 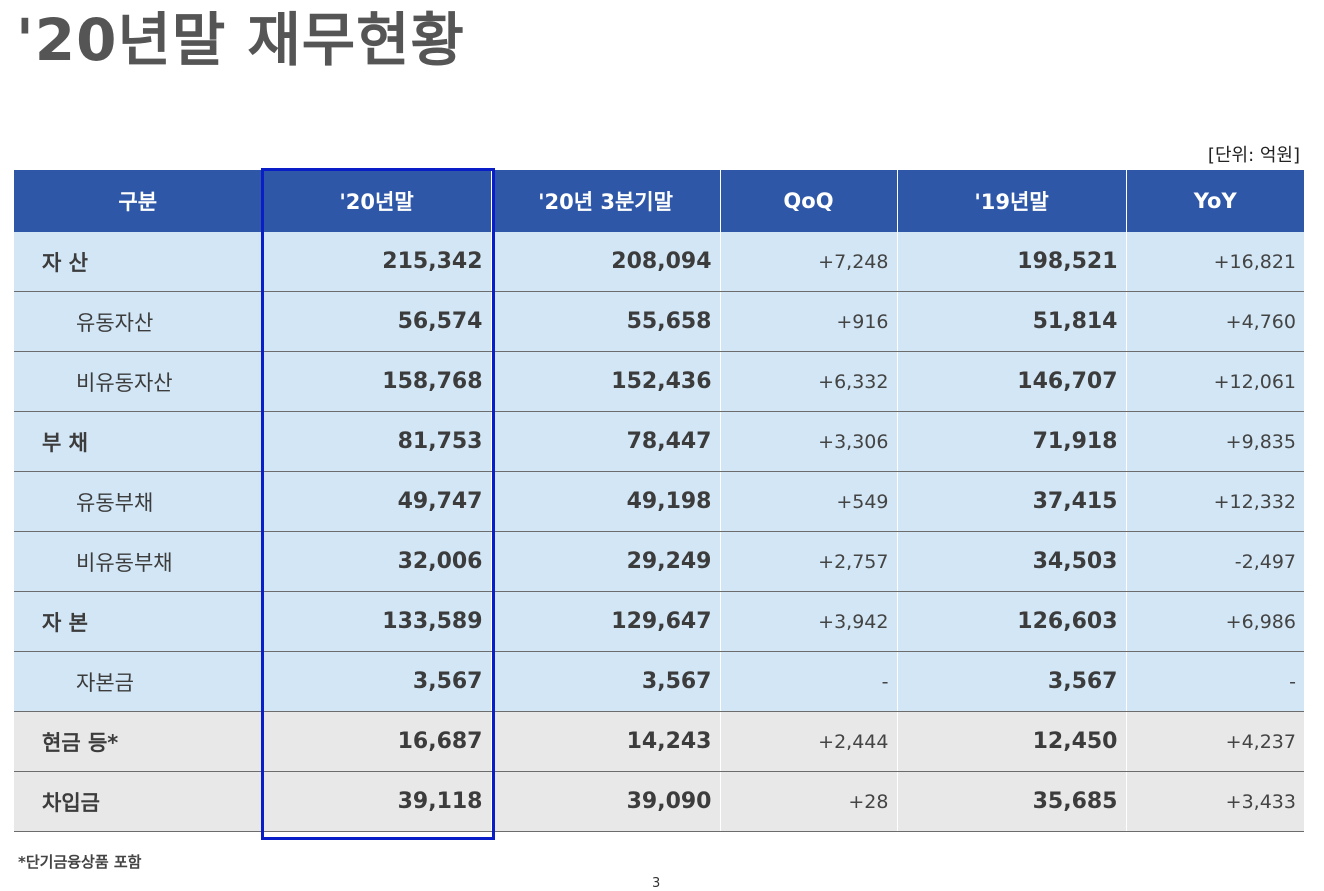 I want to click on cell-19-end: 198,521, so click(x=1011, y=262).